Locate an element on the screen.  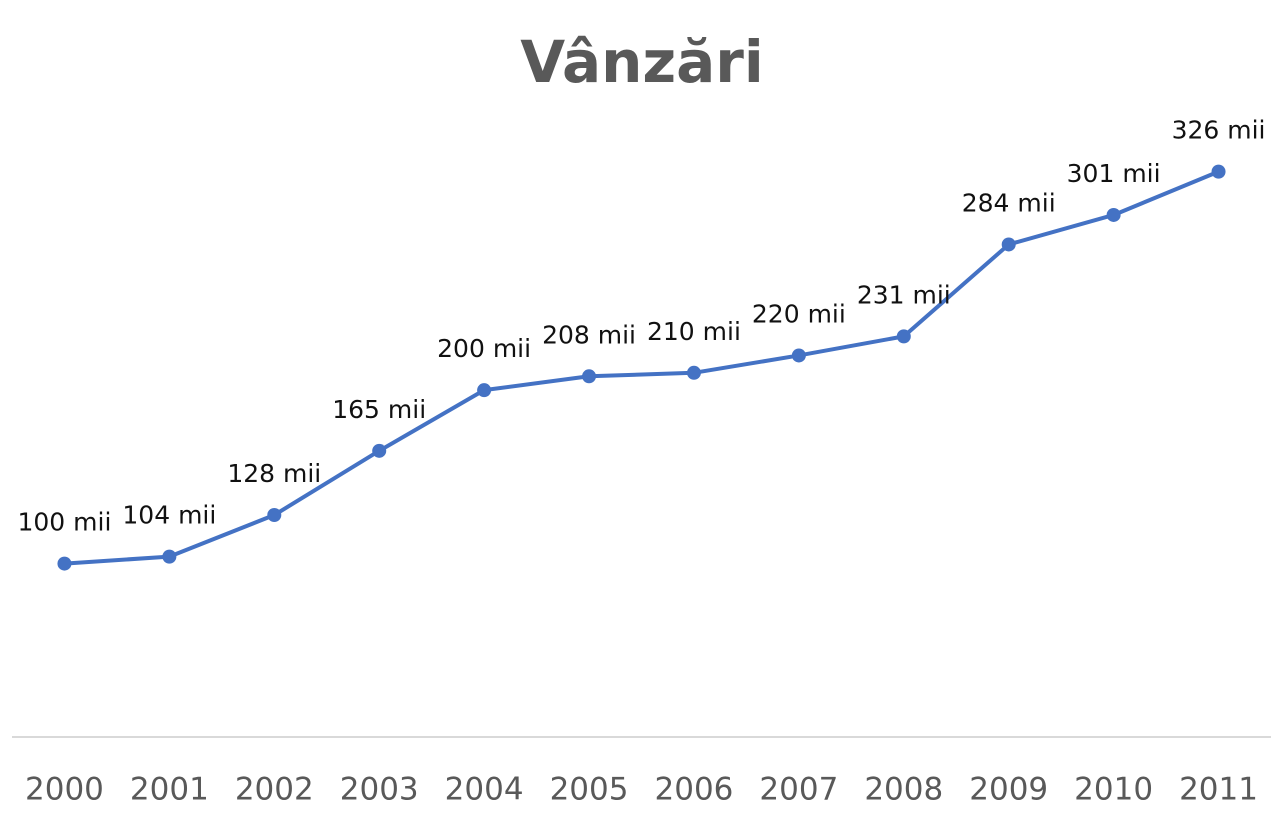
x-tick-label: 2005 is located at coordinates (589, 790).